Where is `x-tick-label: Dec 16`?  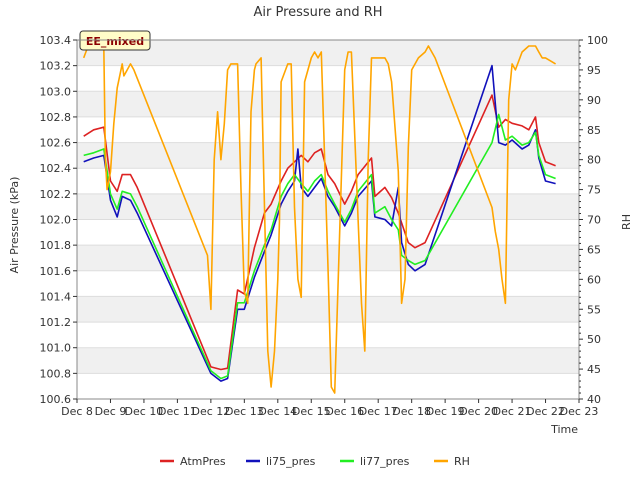 x-tick-label: Dec 16 is located at coordinates (344, 411).